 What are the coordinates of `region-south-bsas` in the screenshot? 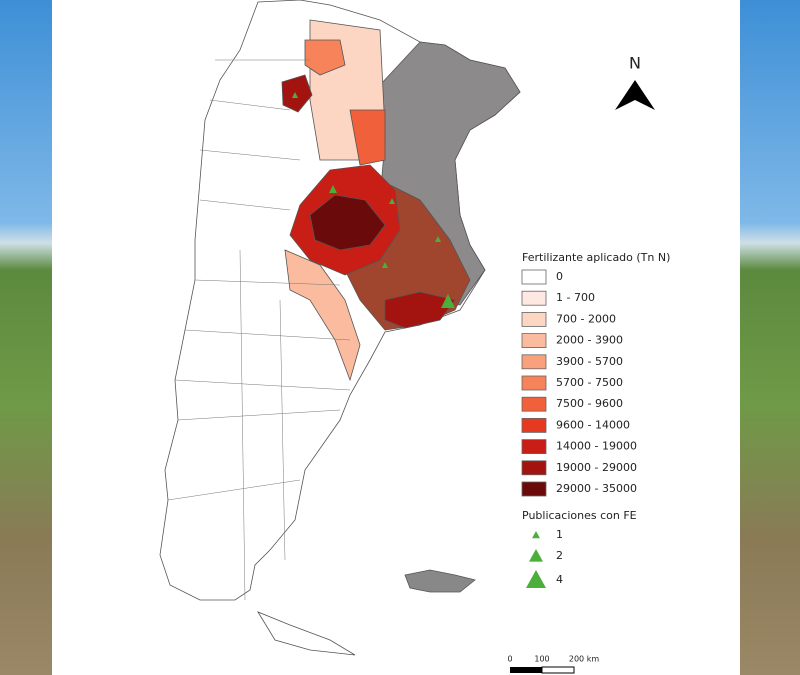 It's located at (420, 310).